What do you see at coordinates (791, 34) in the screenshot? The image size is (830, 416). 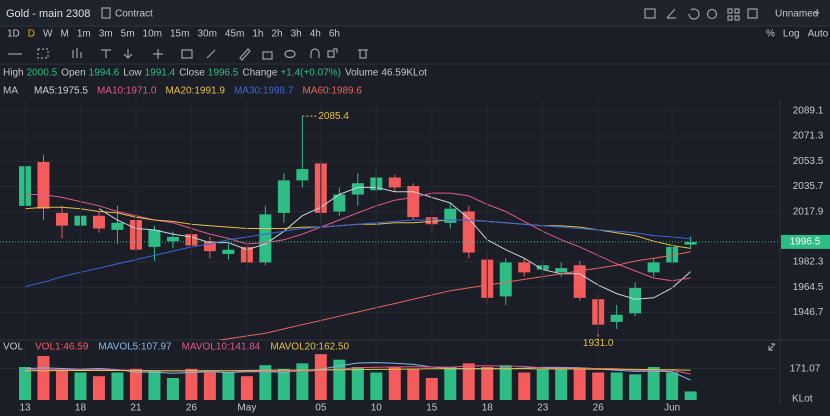 I see `scale-option: Log` at bounding box center [791, 34].